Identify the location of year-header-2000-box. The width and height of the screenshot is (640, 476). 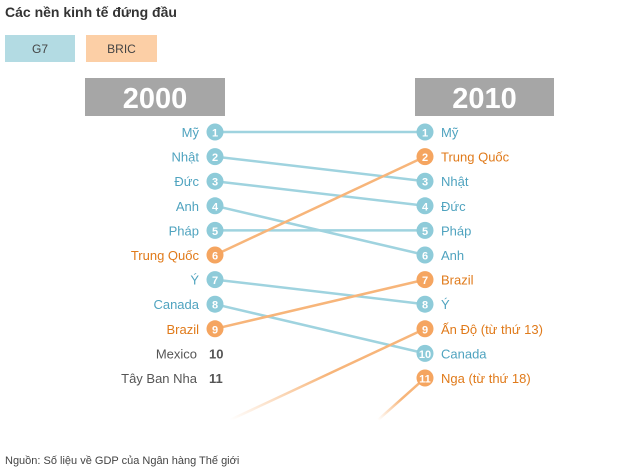
(155, 97).